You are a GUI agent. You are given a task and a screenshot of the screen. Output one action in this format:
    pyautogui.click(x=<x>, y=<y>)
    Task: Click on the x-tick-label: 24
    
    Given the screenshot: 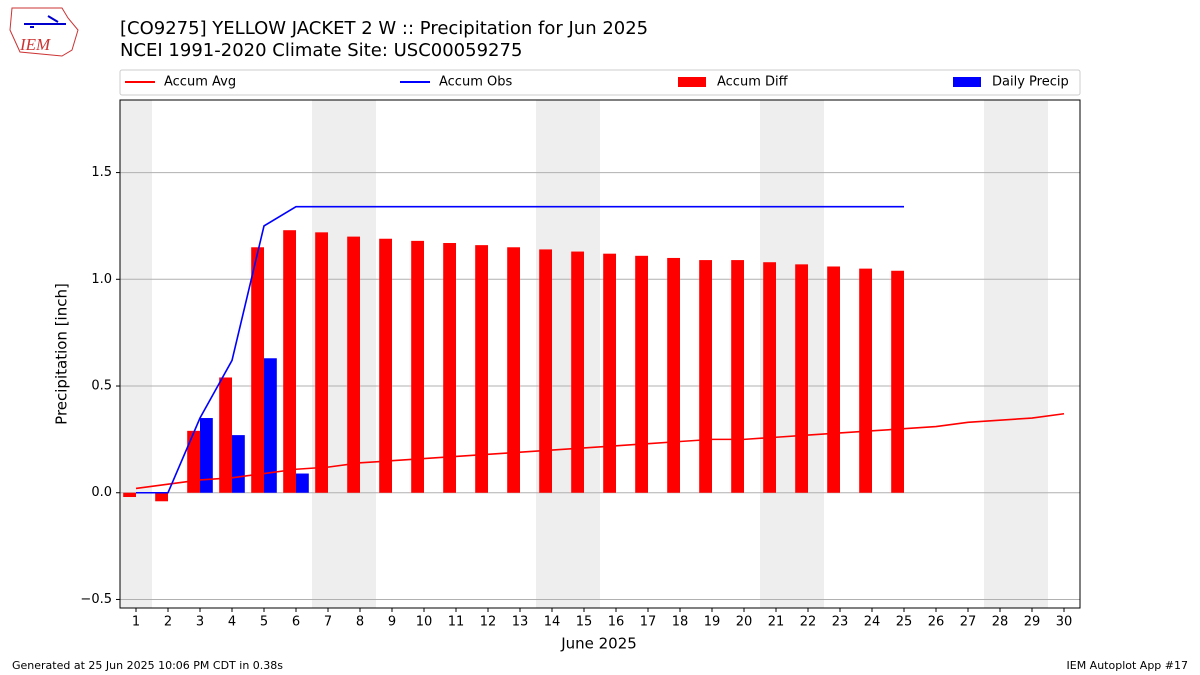 What is the action you would take?
    pyautogui.click(x=872, y=622)
    